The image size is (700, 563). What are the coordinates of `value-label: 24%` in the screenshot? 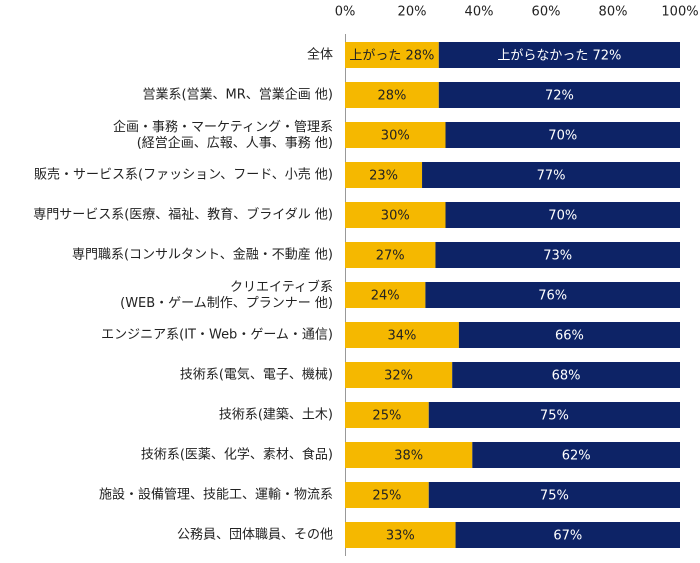 It's located at (385, 296).